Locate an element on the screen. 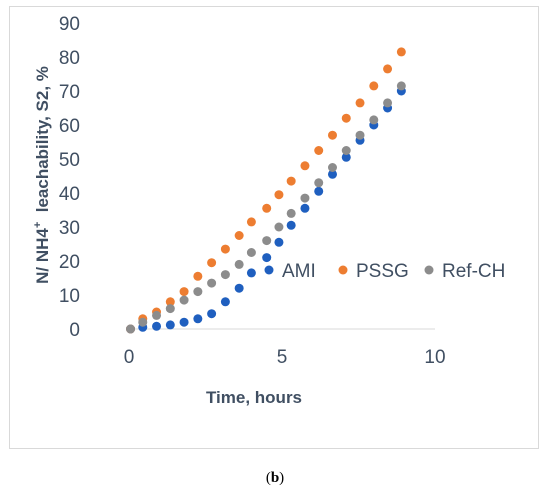 This screenshot has width=550, height=500. legend-item-pssg: PSSG is located at coordinates (373, 271).